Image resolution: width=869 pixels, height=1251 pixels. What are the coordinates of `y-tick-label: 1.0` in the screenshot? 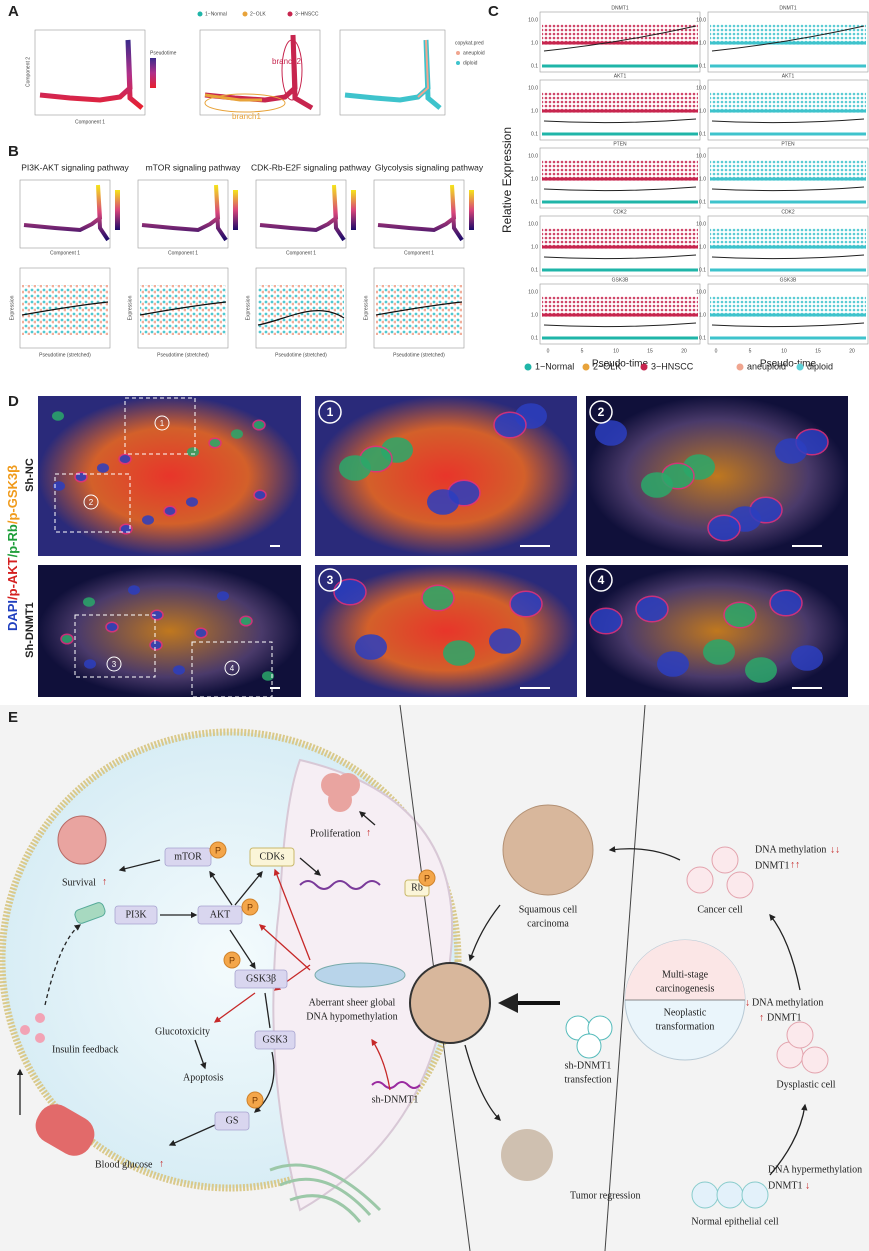 It's located at (534, 247).